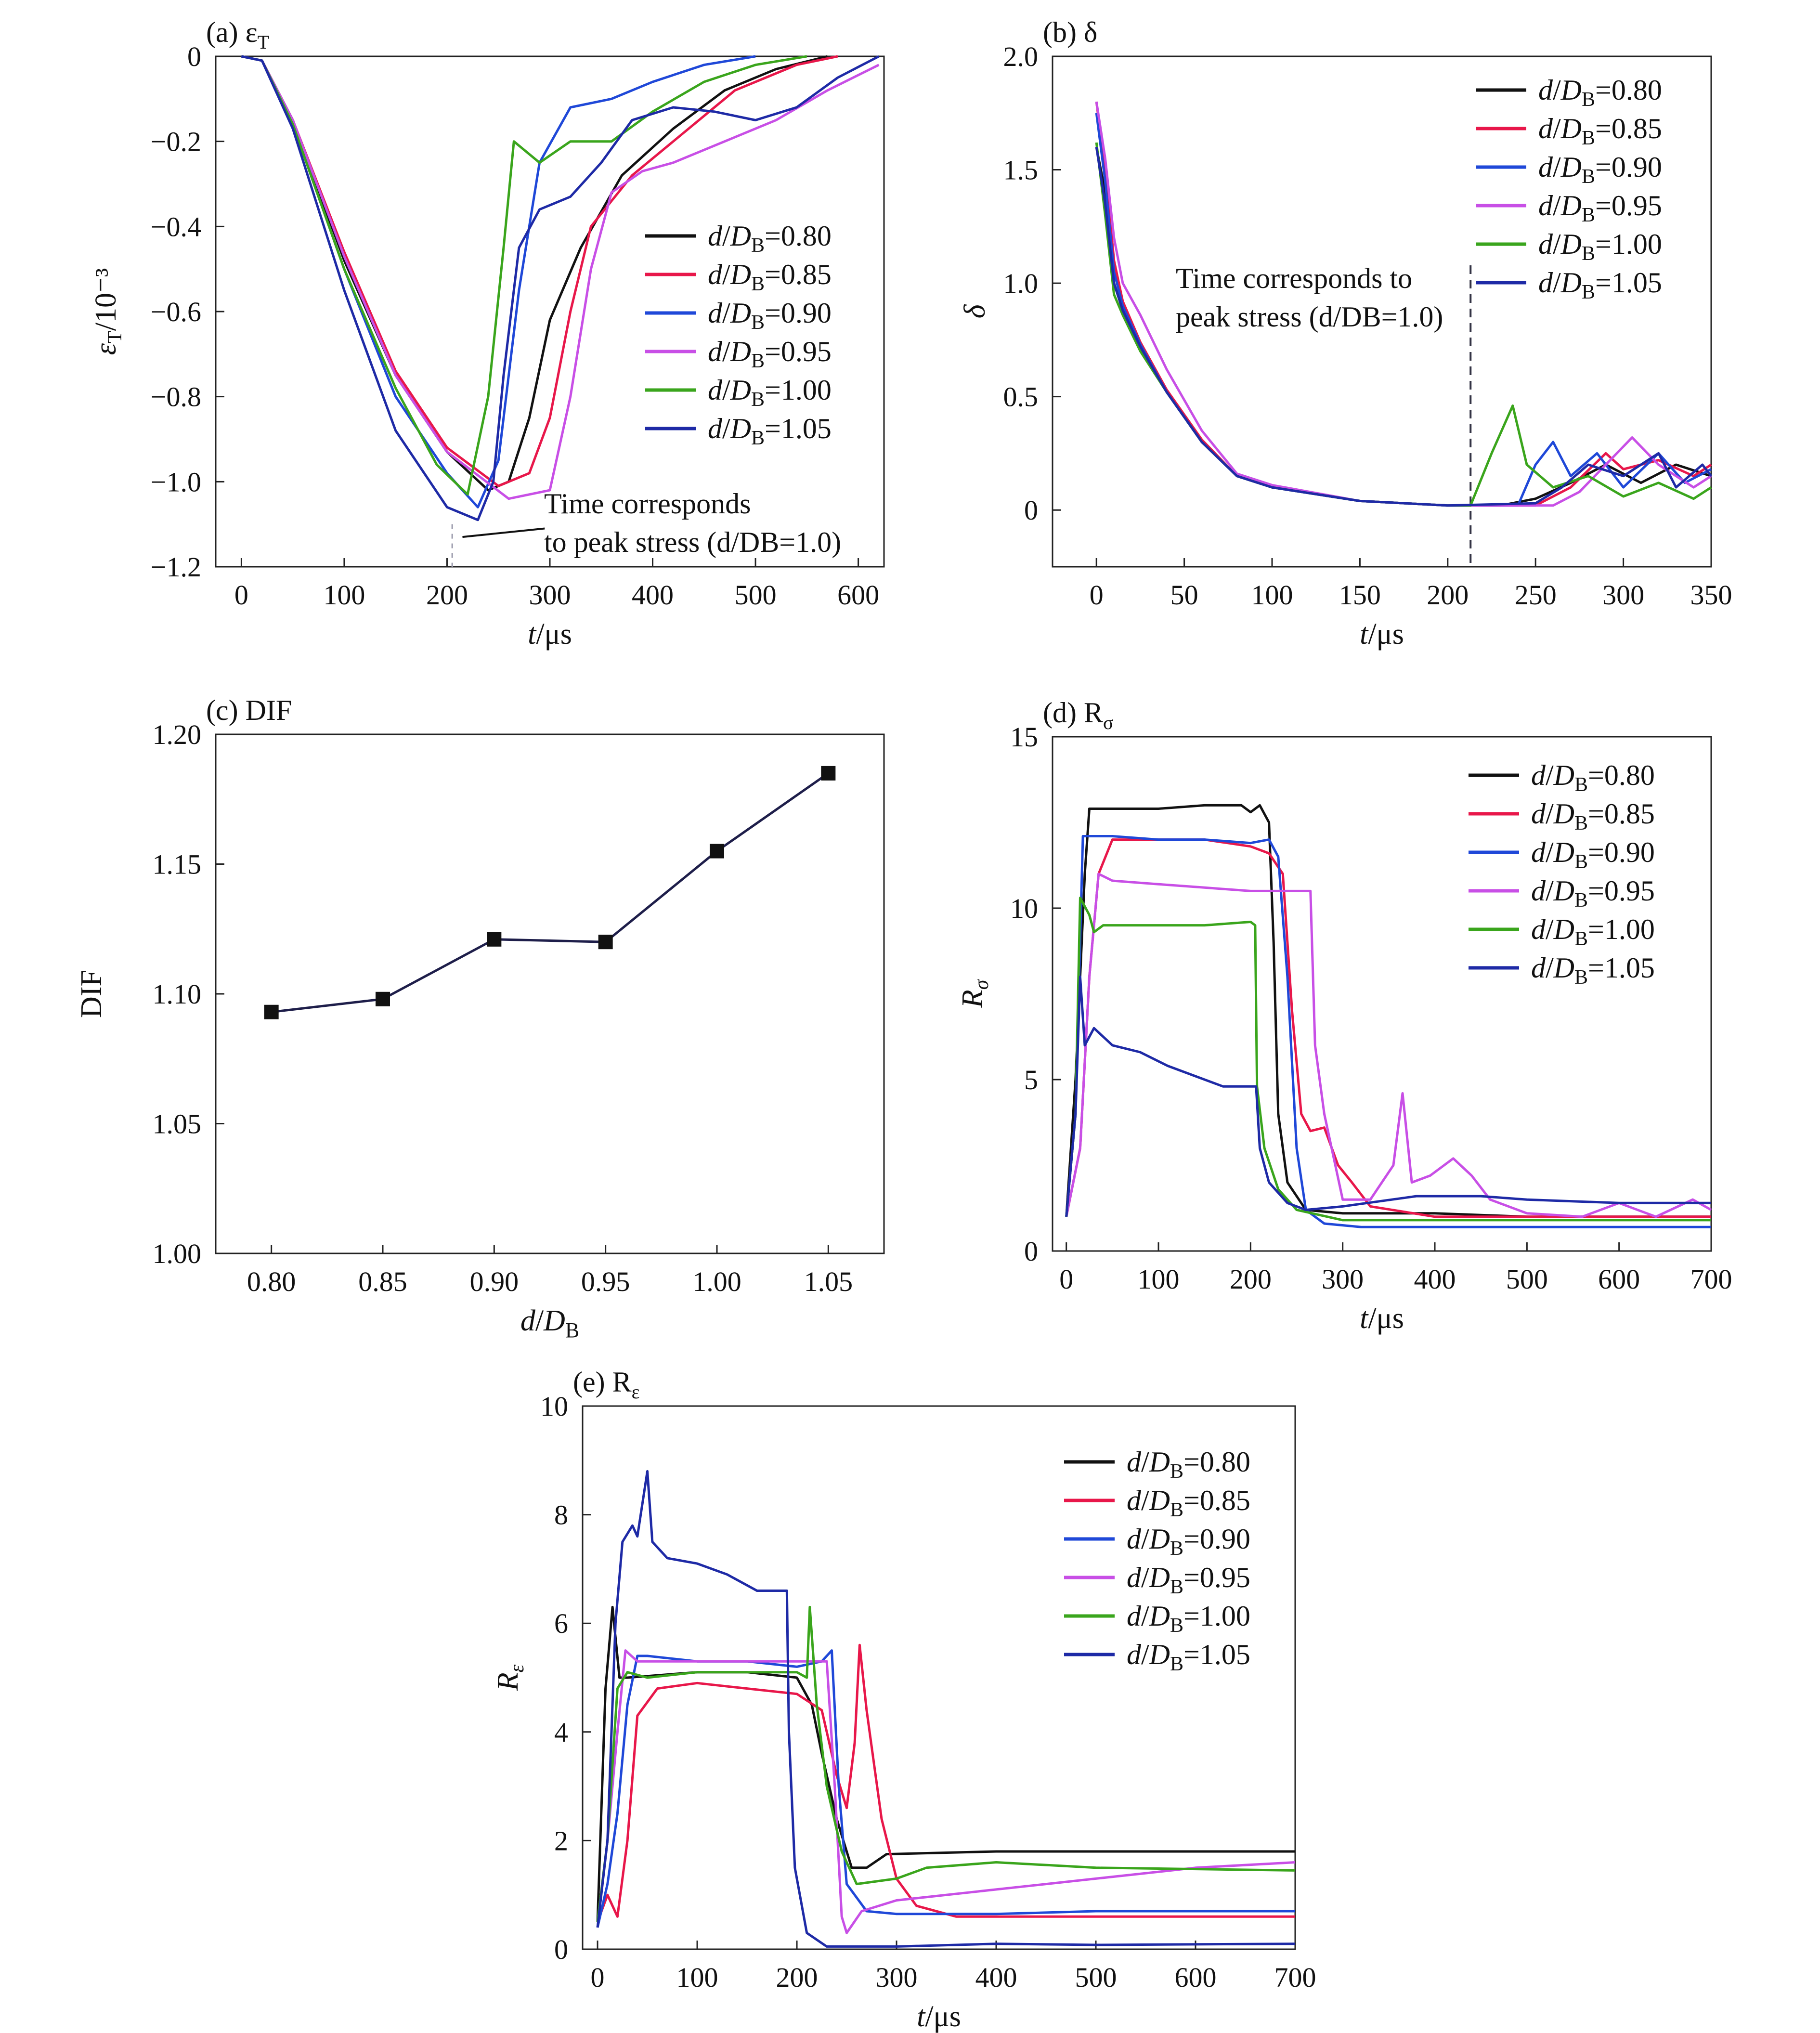 The width and height of the screenshot is (1820, 2033). I want to click on x-tick-label: 50, so click(1184, 595).